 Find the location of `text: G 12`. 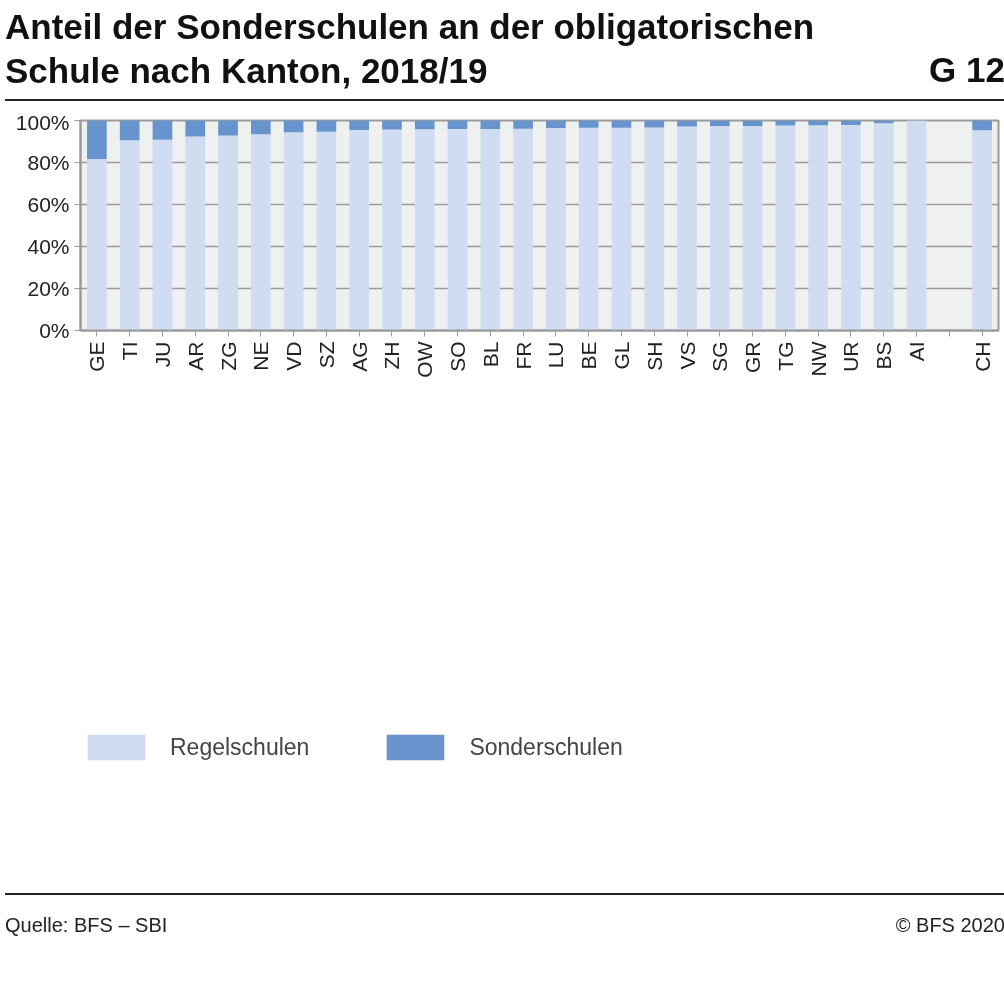

text: G 12 is located at coordinates (966, 70).